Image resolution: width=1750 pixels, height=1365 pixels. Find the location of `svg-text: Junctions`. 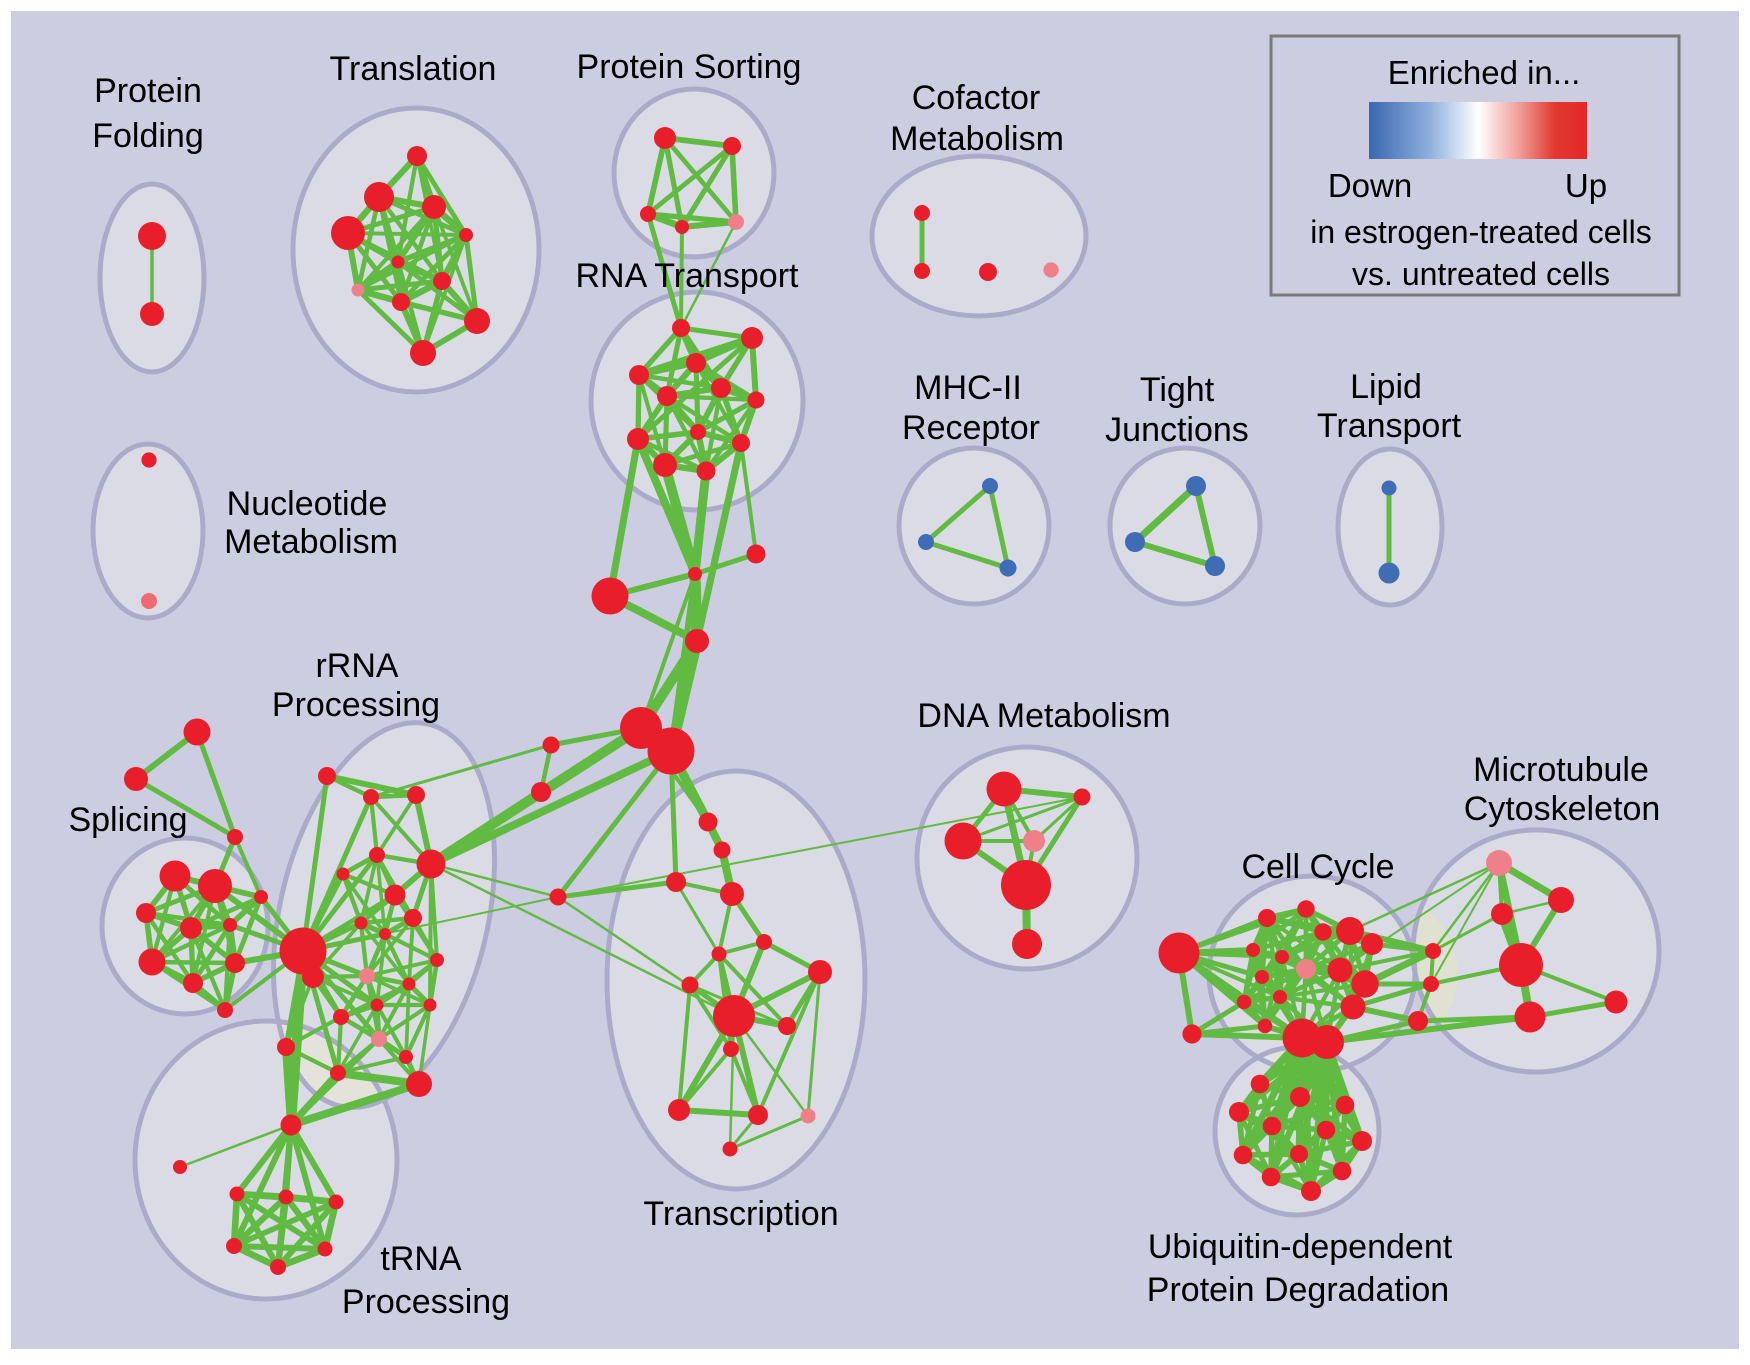

svg-text: Junctions is located at coordinates (1177, 430).